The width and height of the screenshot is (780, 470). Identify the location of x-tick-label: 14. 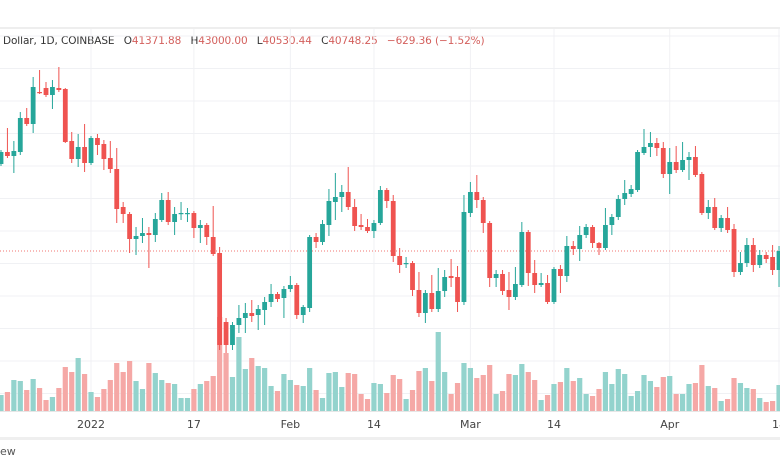
(553, 424).